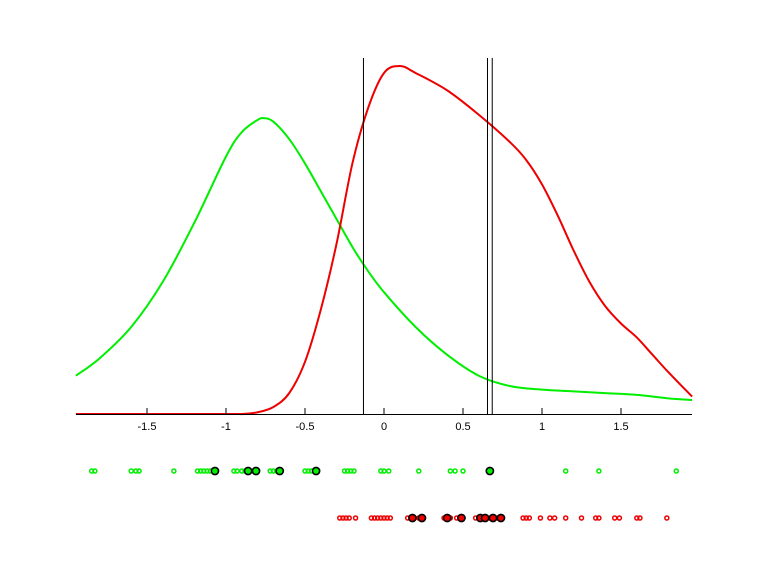  Describe the element at coordinates (384, 494) in the screenshot. I see `rug-point-rows` at that location.